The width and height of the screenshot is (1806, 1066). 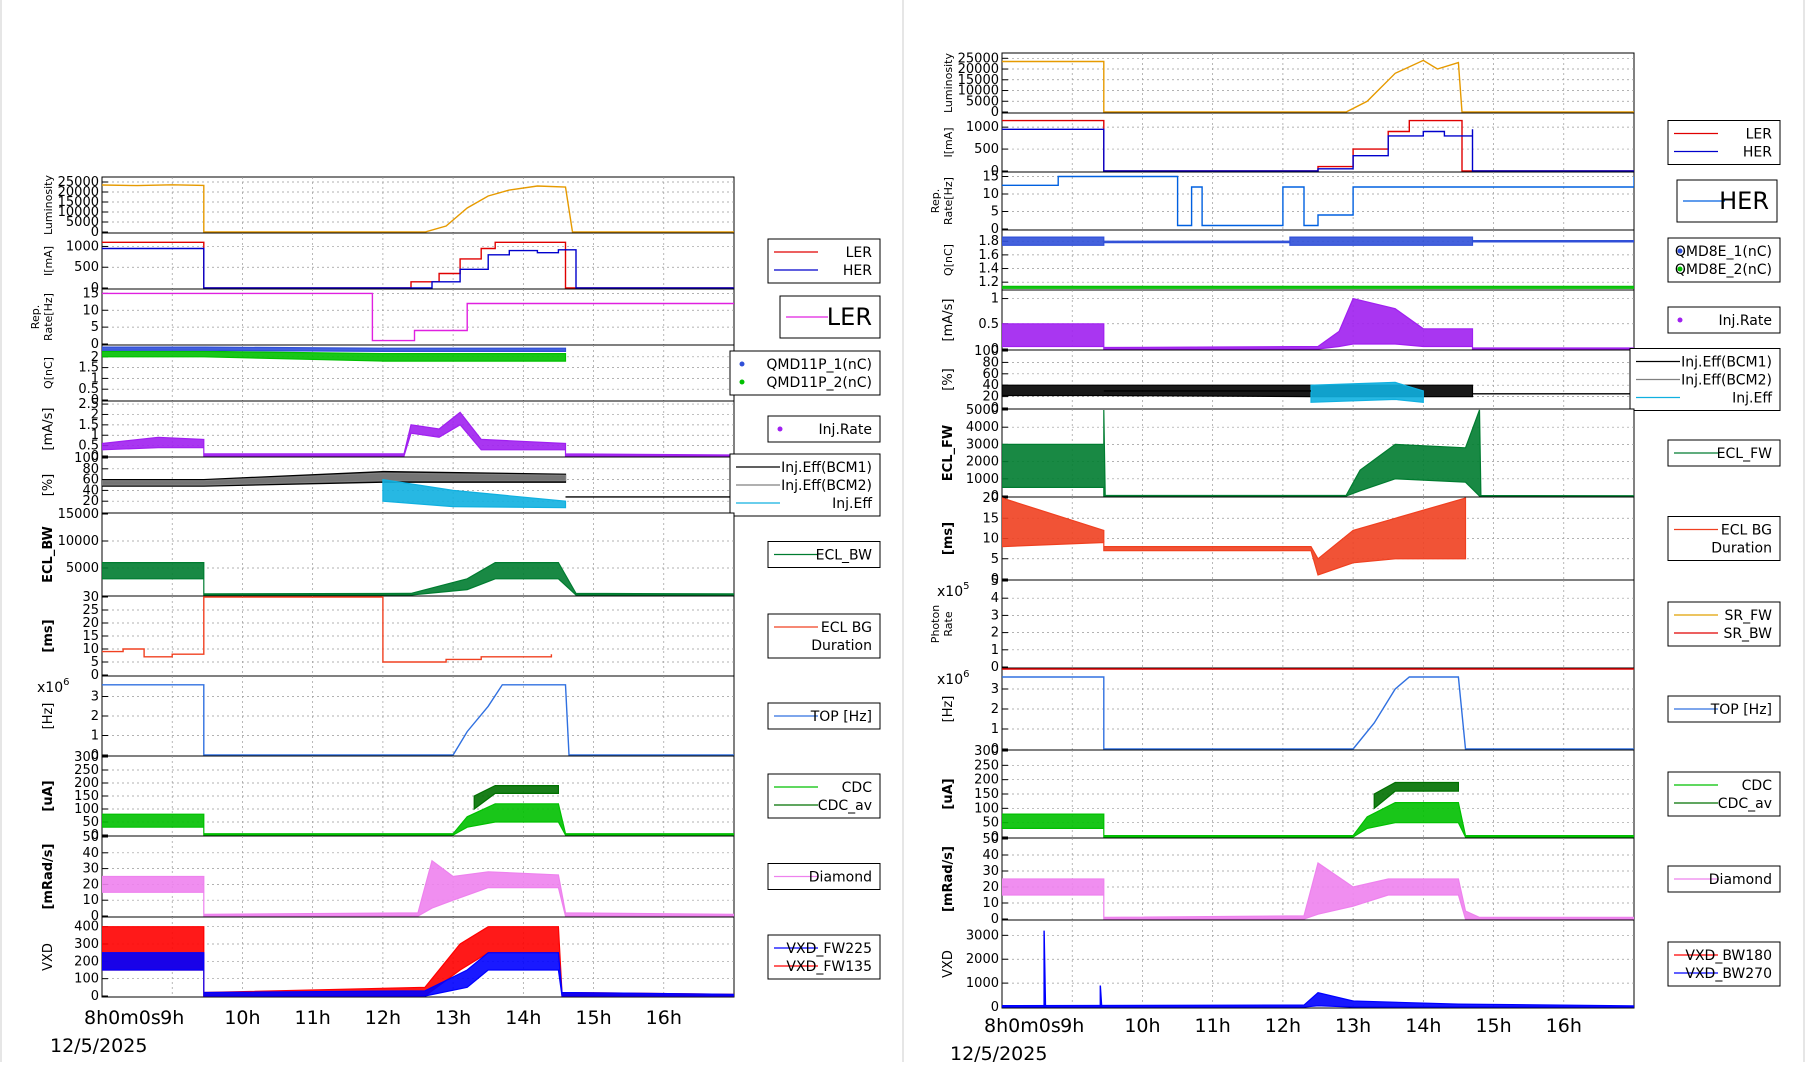 What do you see at coordinates (1416, 795) in the screenshot?
I see `series-cdcav-band` at bounding box center [1416, 795].